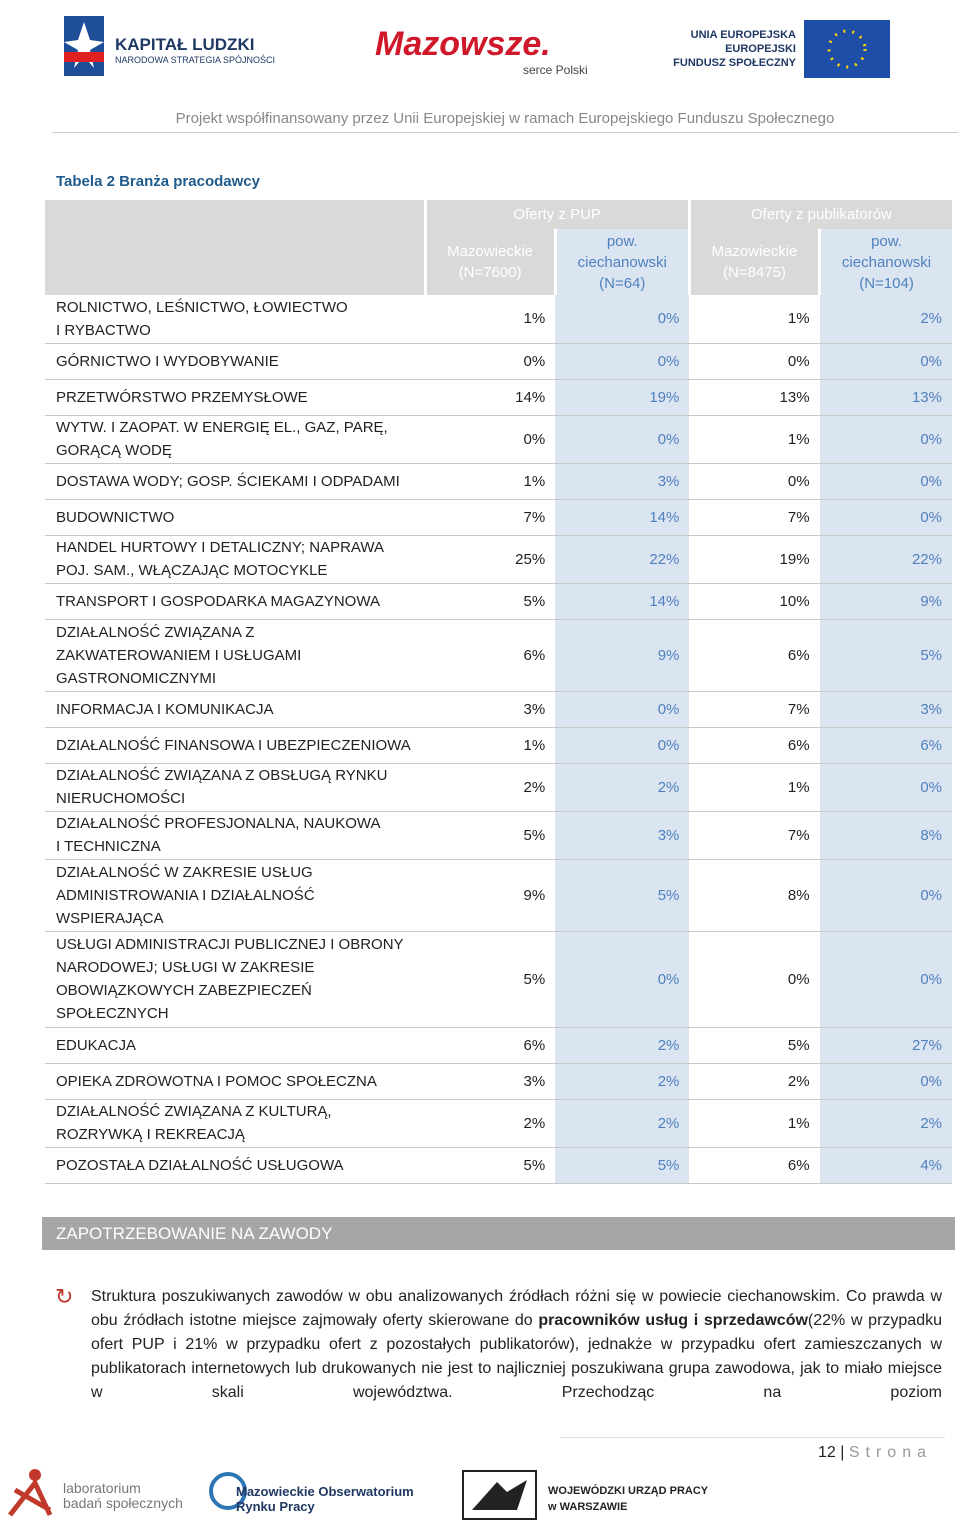  Describe the element at coordinates (490, 251) in the screenshot. I see `column-header-line: Mazowieckie` at that location.